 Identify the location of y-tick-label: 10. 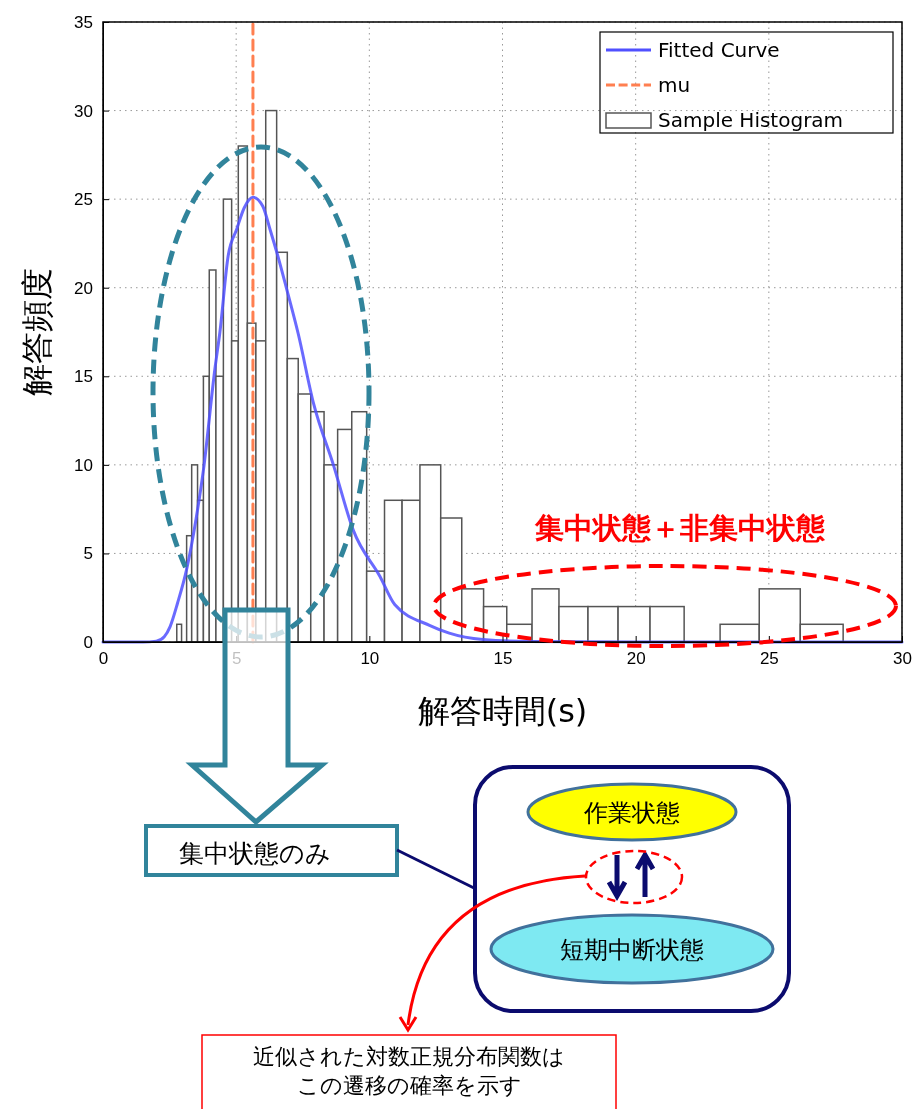
(83, 465).